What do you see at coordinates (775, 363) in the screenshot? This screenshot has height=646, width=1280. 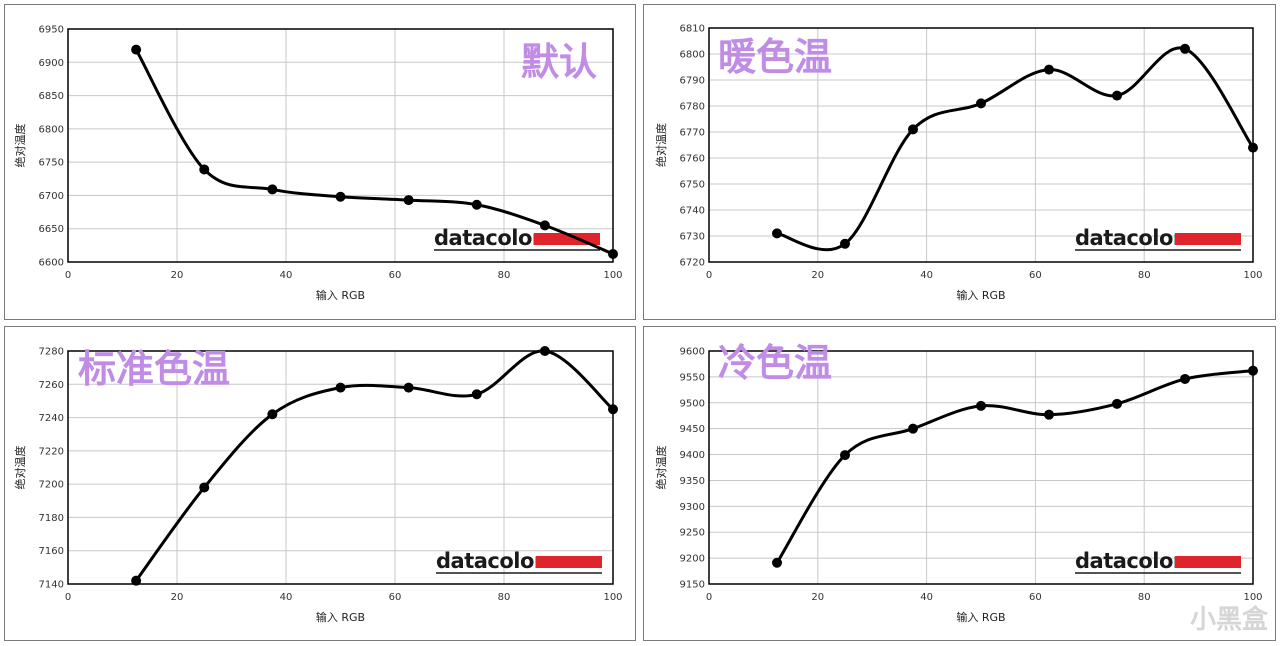 I see `chart-title: 冷色温` at bounding box center [775, 363].